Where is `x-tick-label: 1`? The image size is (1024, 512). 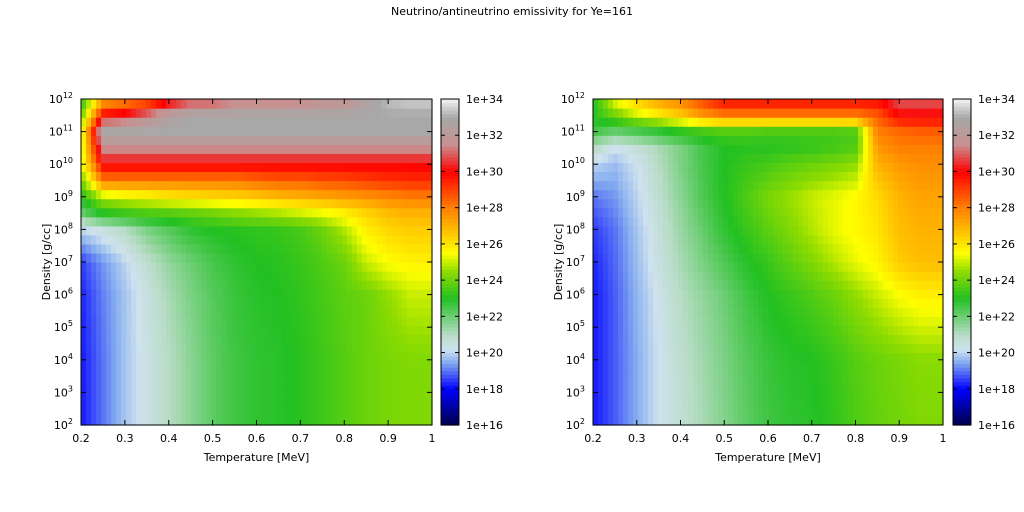 x-tick-label: 1 is located at coordinates (432, 438).